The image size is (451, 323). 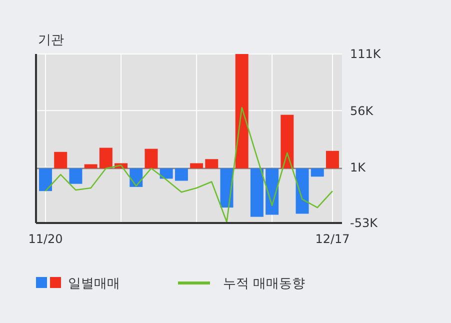 What do you see at coordinates (264, 284) in the screenshot?
I see `legend-label: 누적 매매동향` at bounding box center [264, 284].